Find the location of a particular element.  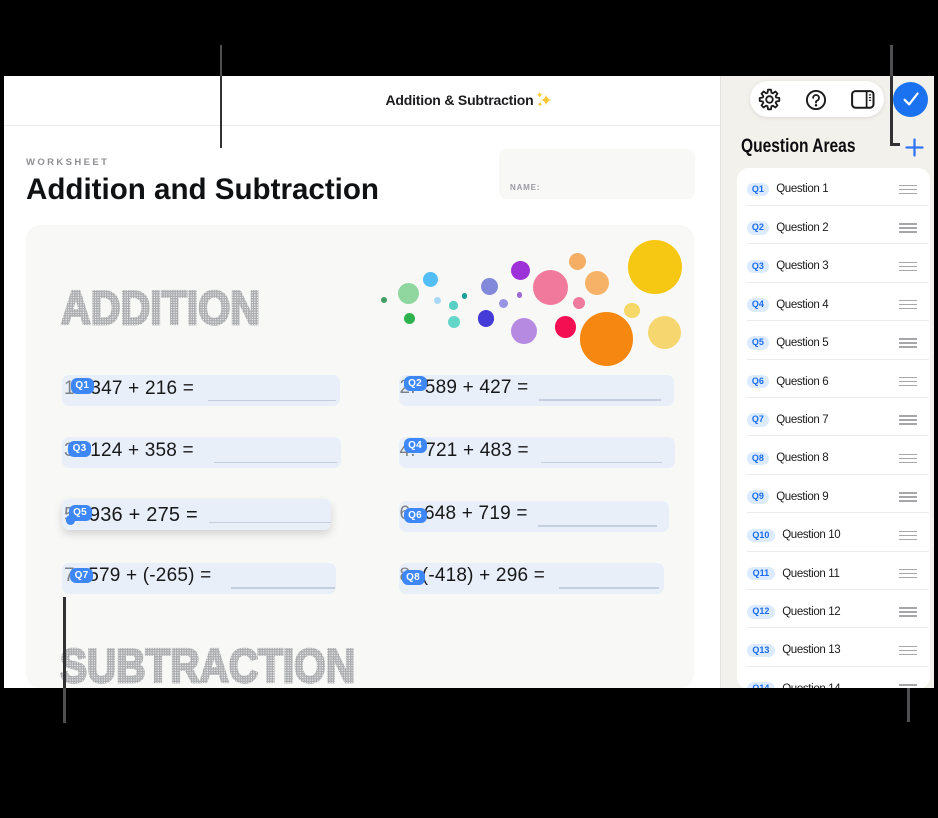

svg-text: ADDITION is located at coordinates (160, 306).